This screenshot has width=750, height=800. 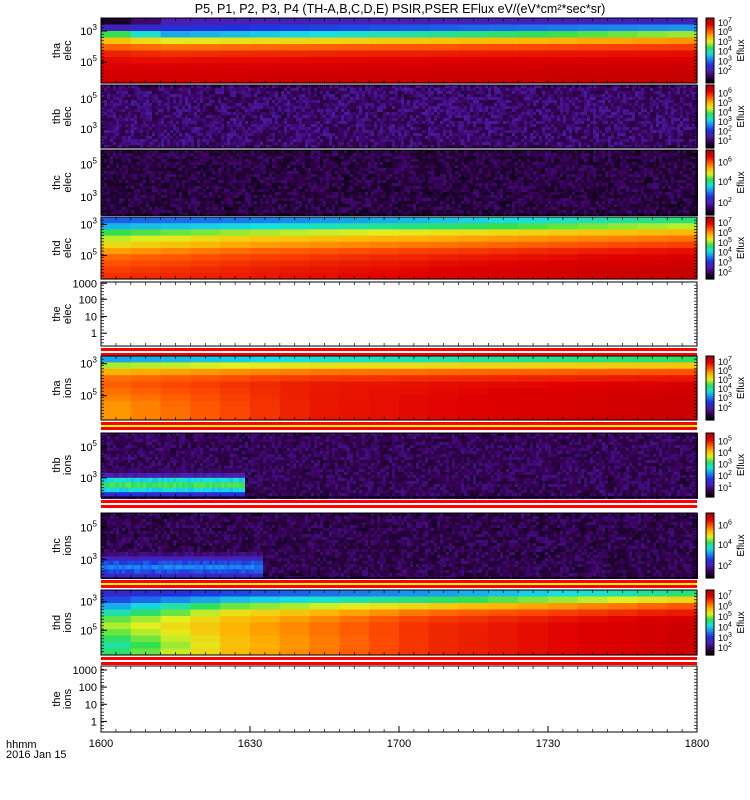 I want to click on colorbar-swatch, so click(x=710, y=109).